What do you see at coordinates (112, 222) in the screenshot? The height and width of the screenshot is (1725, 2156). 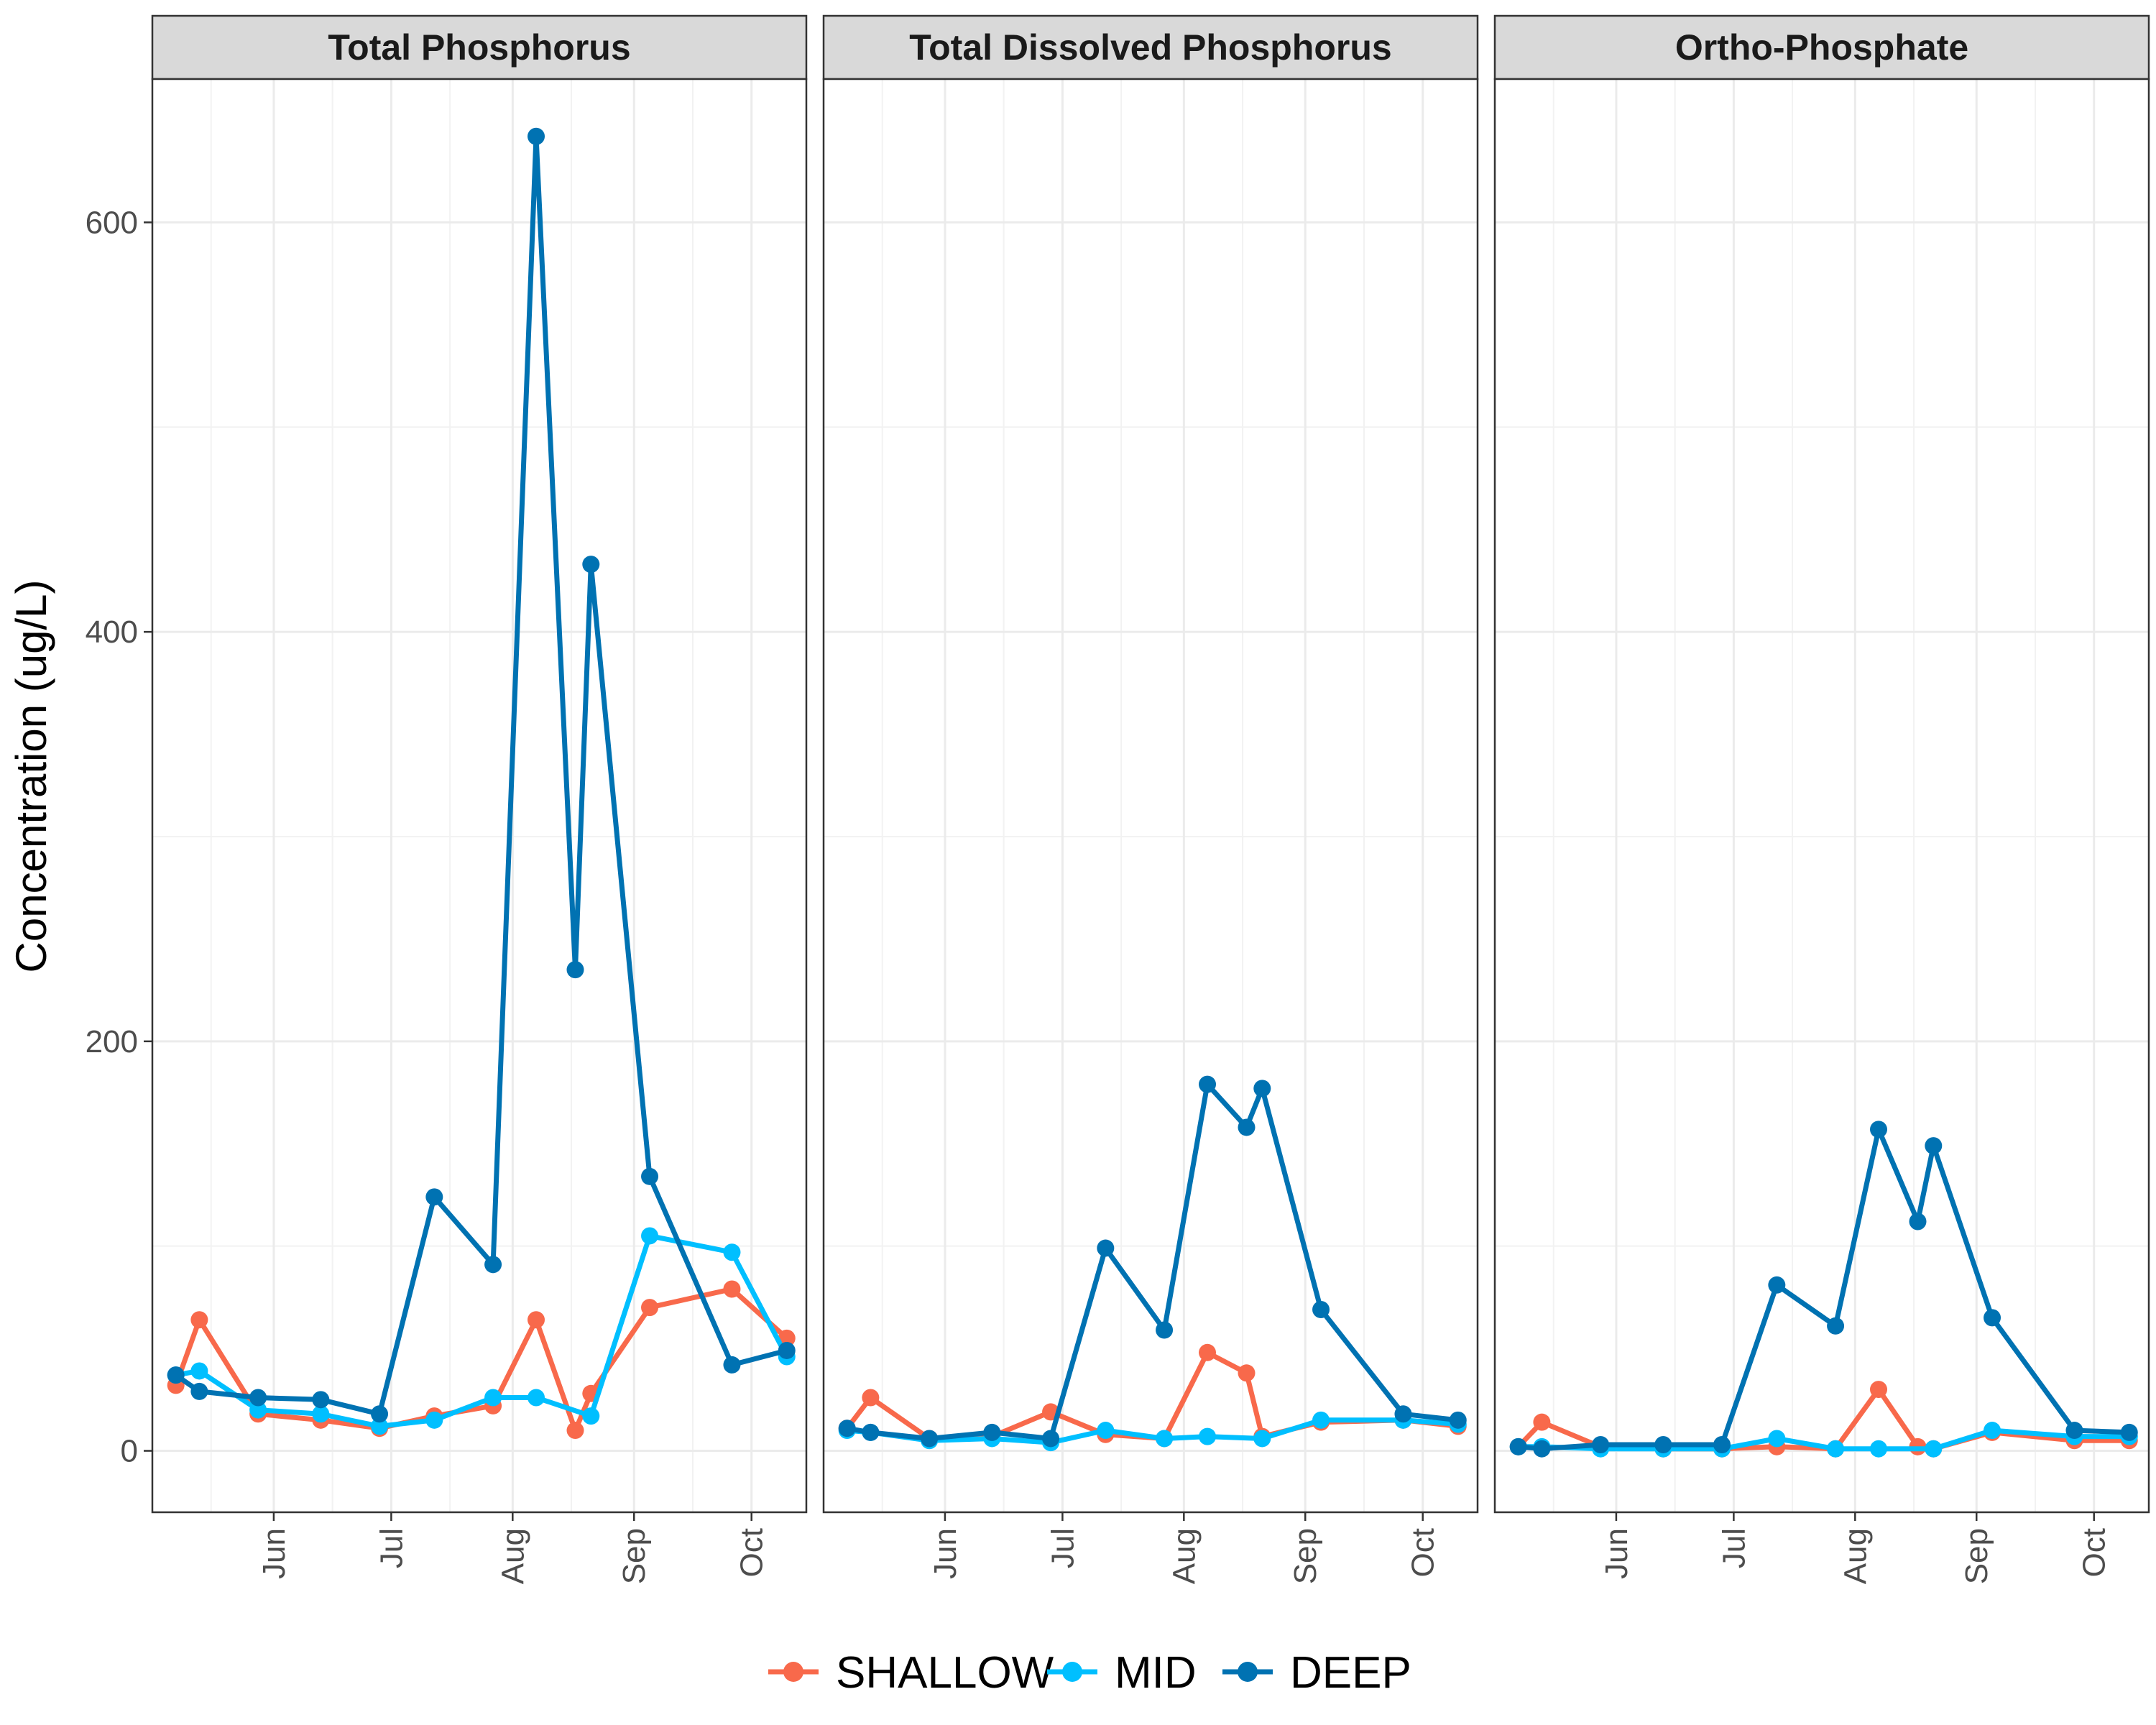 I see `y-tick-label: 600` at bounding box center [112, 222].